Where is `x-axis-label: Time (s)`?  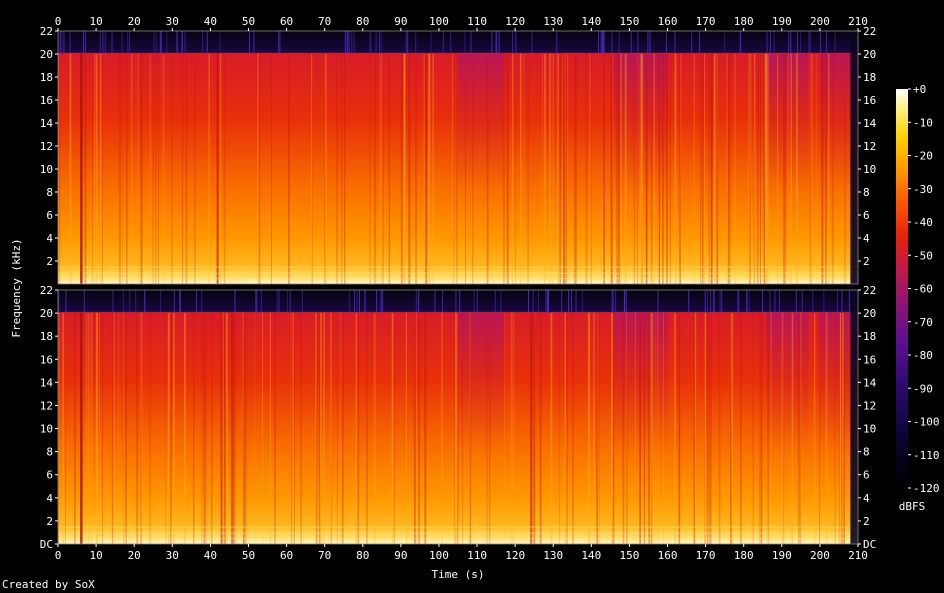 x-axis-label: Time (s) is located at coordinates (458, 574).